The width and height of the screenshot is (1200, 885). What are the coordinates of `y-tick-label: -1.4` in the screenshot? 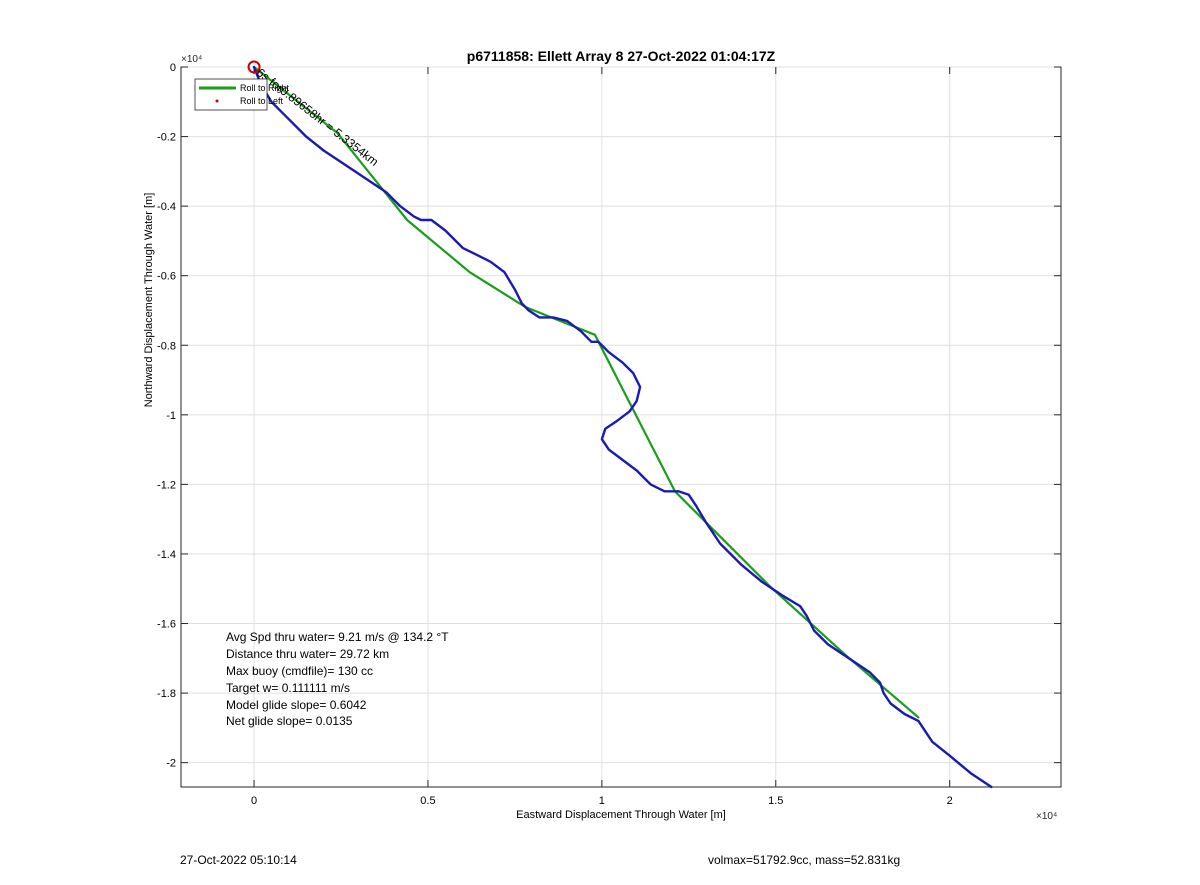 It's located at (166, 555).